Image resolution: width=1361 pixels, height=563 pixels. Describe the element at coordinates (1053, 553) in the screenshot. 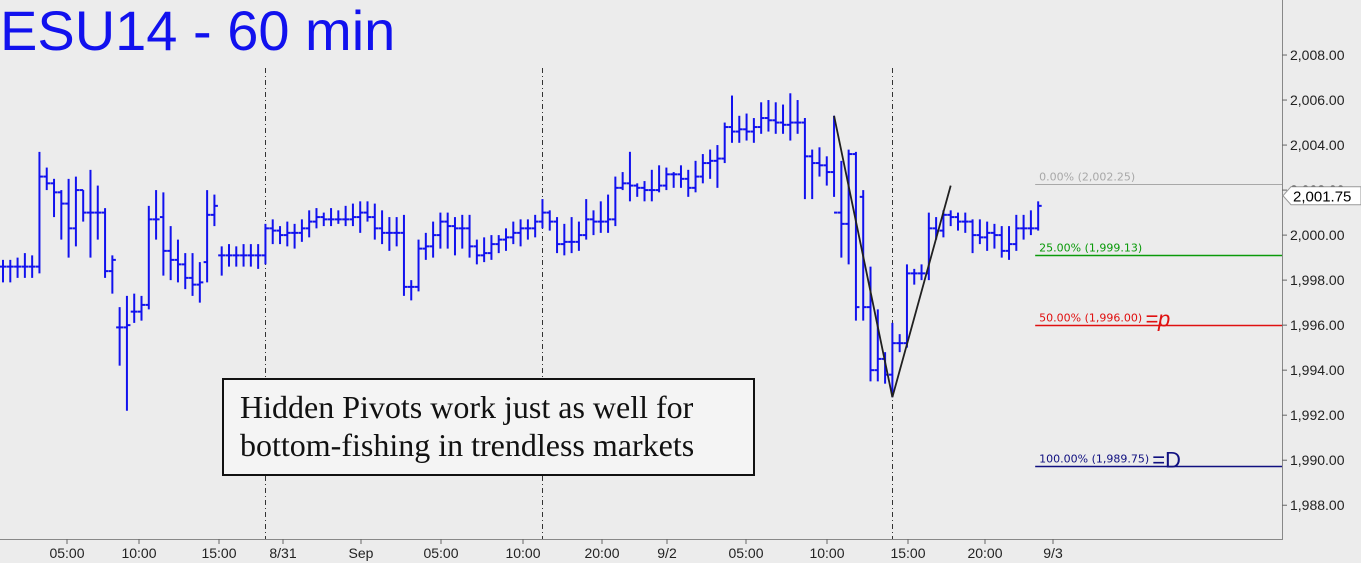

I see `time-tick-label: 9/3` at that location.